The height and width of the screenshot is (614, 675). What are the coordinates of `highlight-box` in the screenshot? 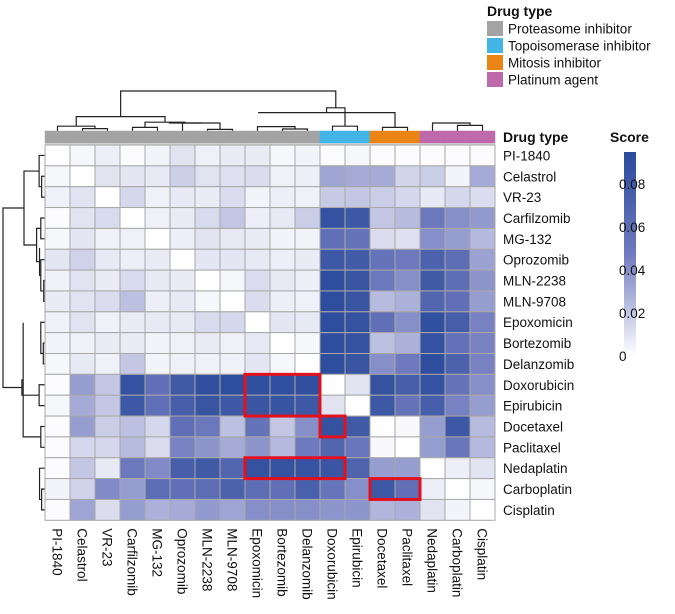 It's located at (282, 395).